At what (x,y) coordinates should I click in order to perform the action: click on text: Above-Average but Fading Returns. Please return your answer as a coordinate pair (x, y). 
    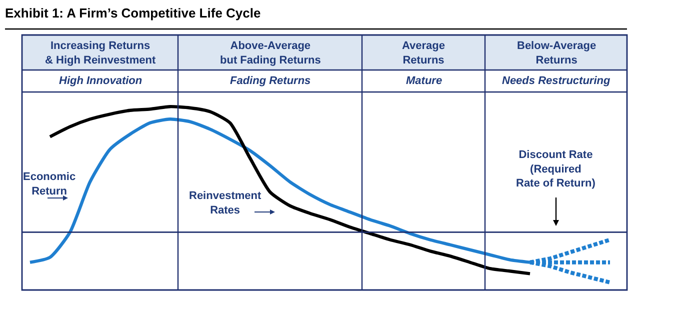
    Looking at the image, I should click on (270, 53).